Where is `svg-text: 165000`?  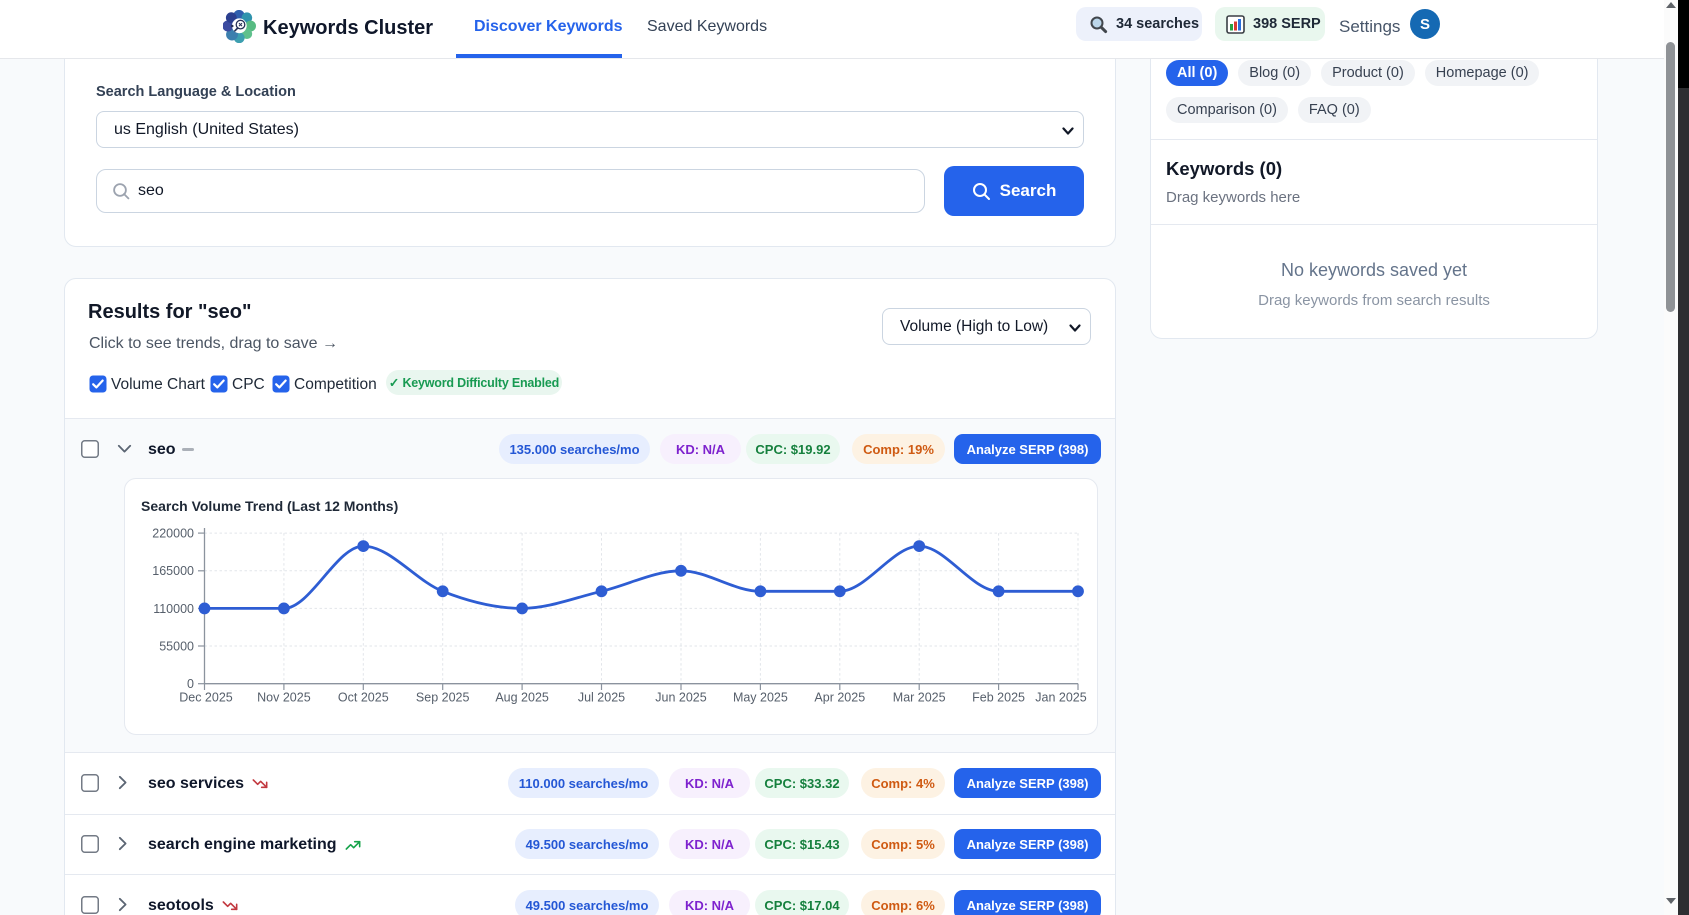 svg-text: 165000 is located at coordinates (173, 571).